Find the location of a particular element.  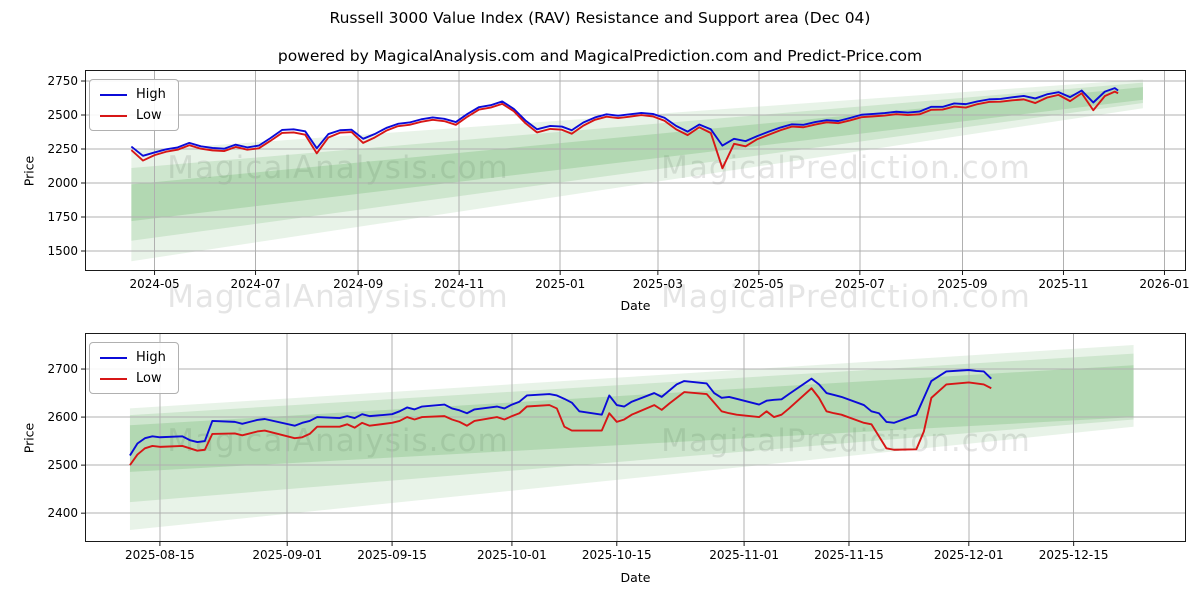

x-tick-label: 2025-12-15 is located at coordinates (1073, 555).